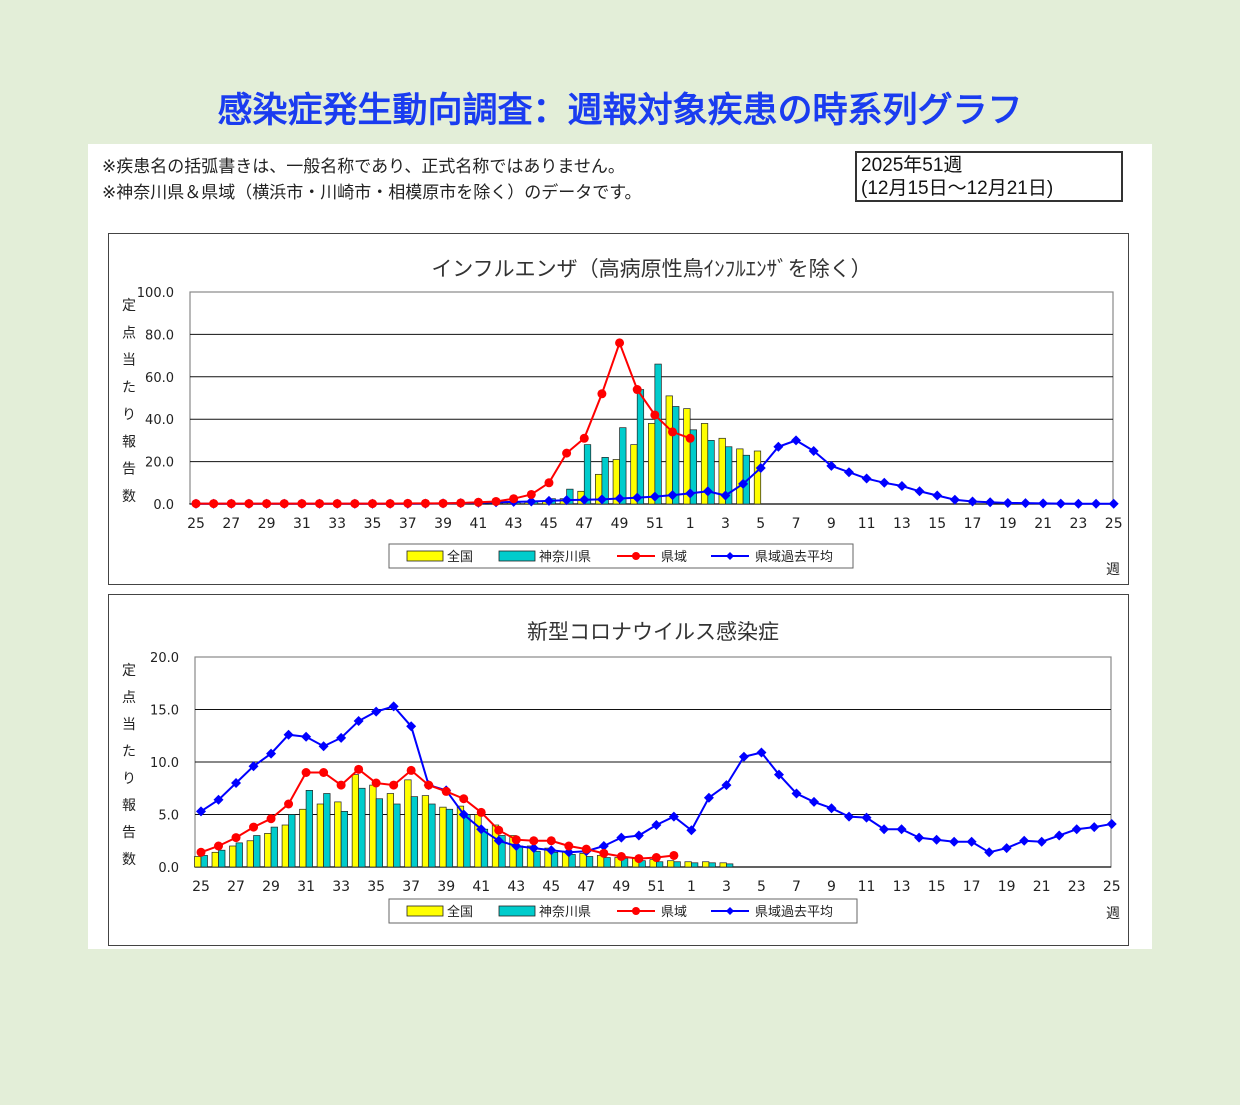 This screenshot has height=1105, width=1240. Describe the element at coordinates (655, 524) in the screenshot. I see `x-tick-label: 51` at that location.